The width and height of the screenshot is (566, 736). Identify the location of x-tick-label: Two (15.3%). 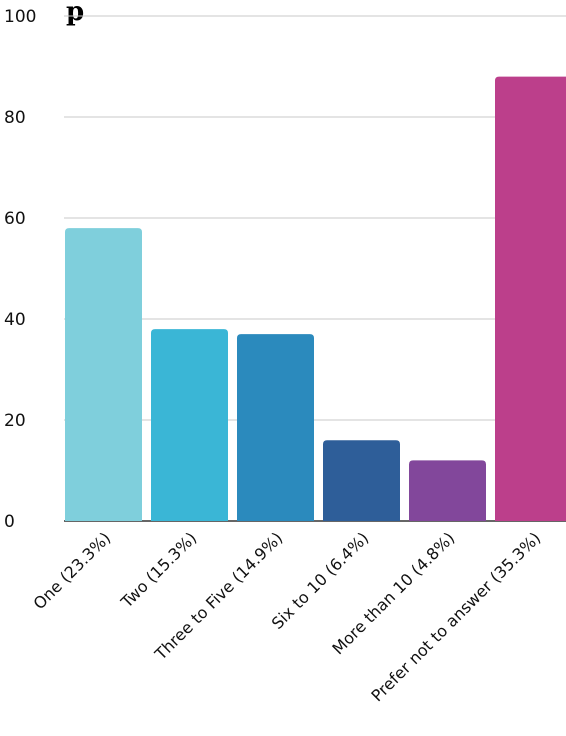
(159, 570).